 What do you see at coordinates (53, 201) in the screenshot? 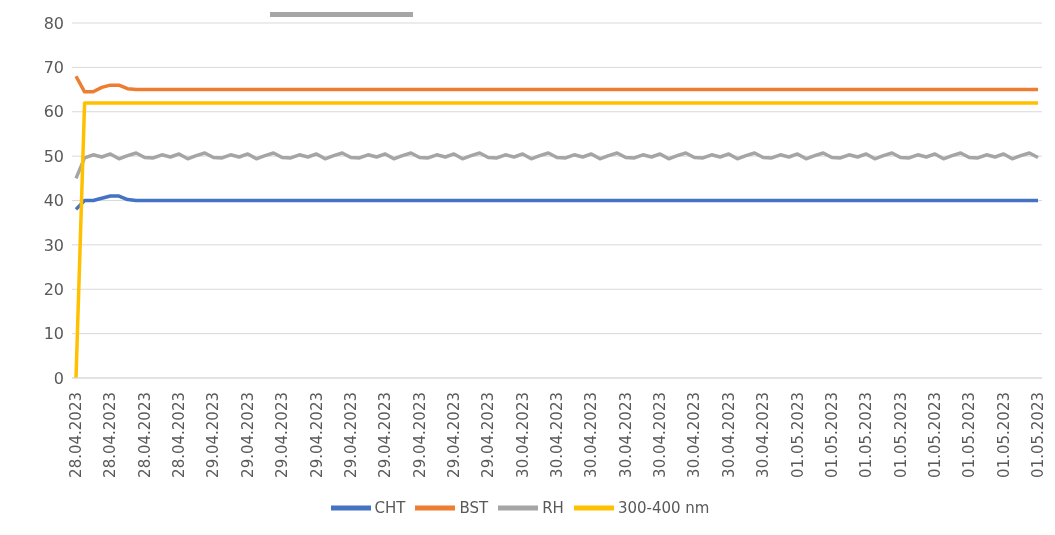
I see `y-tick-label: 40` at bounding box center [53, 201].